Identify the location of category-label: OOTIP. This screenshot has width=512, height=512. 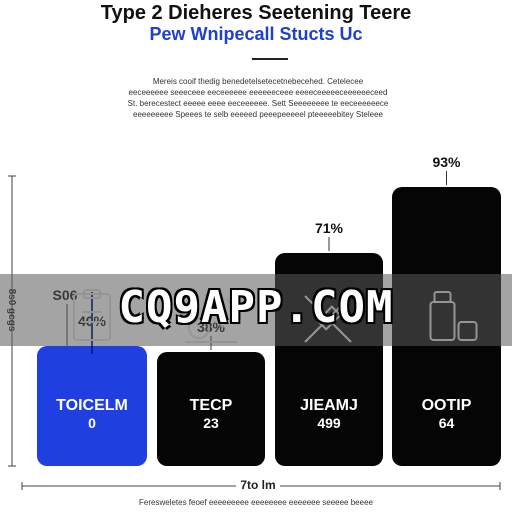
(447, 405).